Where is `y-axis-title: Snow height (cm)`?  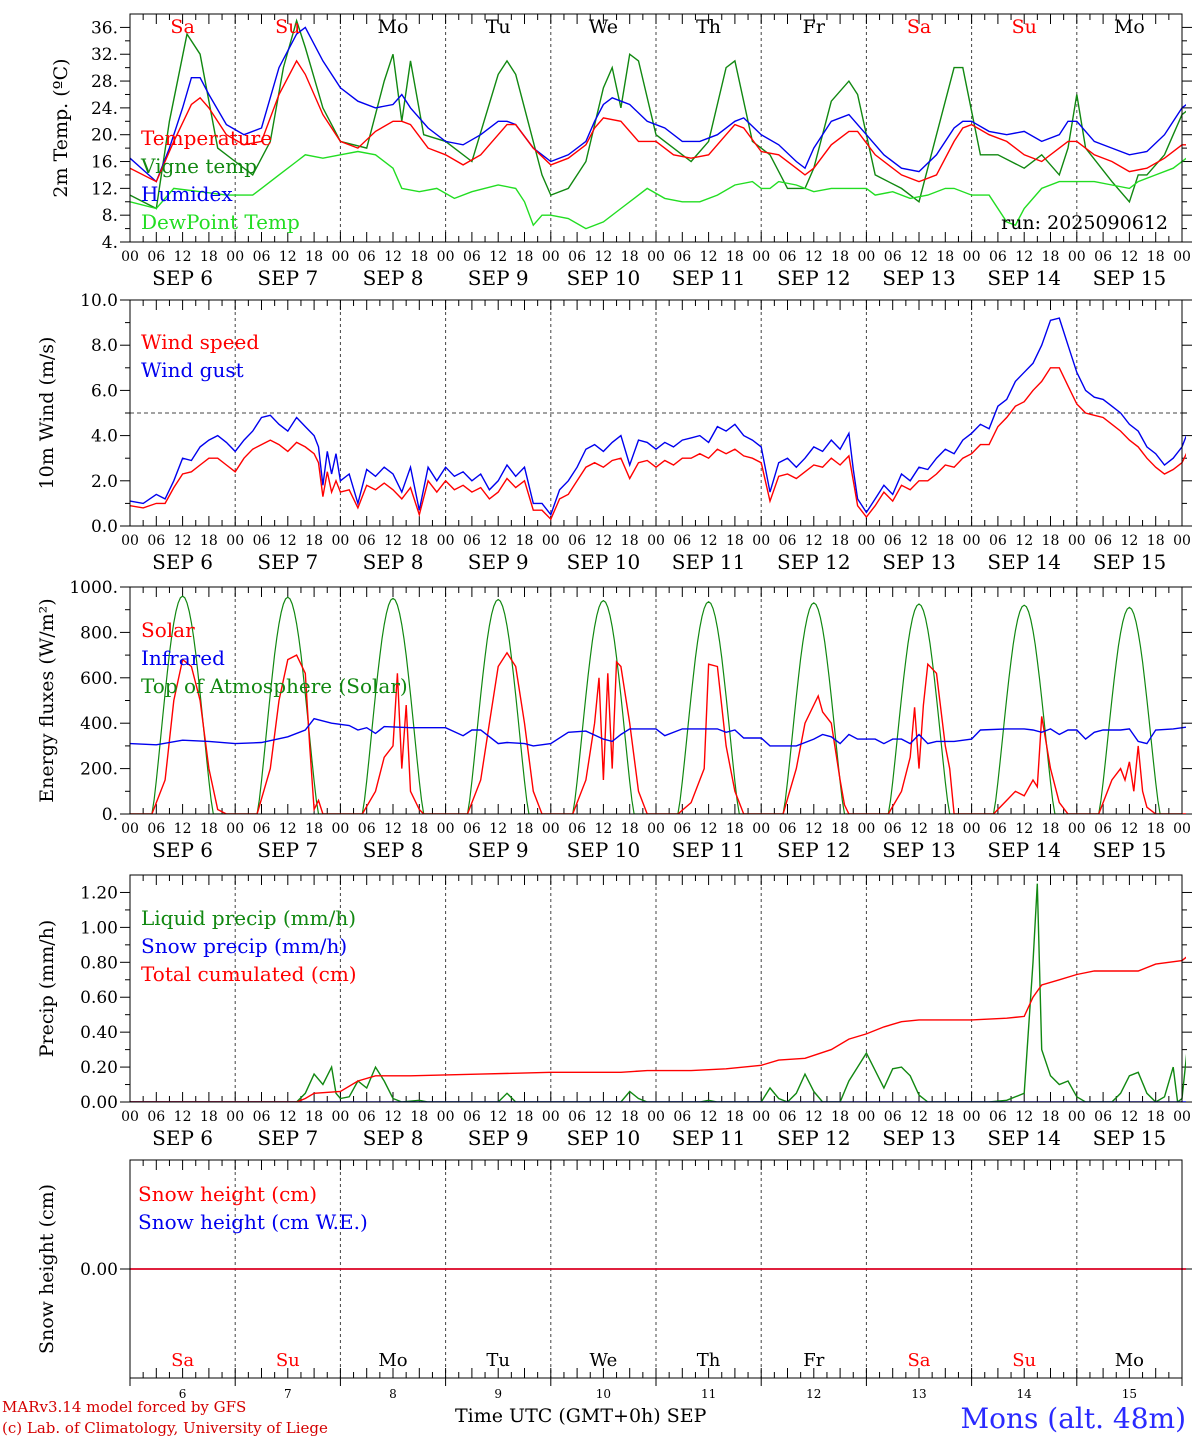
y-axis-title: Snow height (cm) is located at coordinates (47, 1269).